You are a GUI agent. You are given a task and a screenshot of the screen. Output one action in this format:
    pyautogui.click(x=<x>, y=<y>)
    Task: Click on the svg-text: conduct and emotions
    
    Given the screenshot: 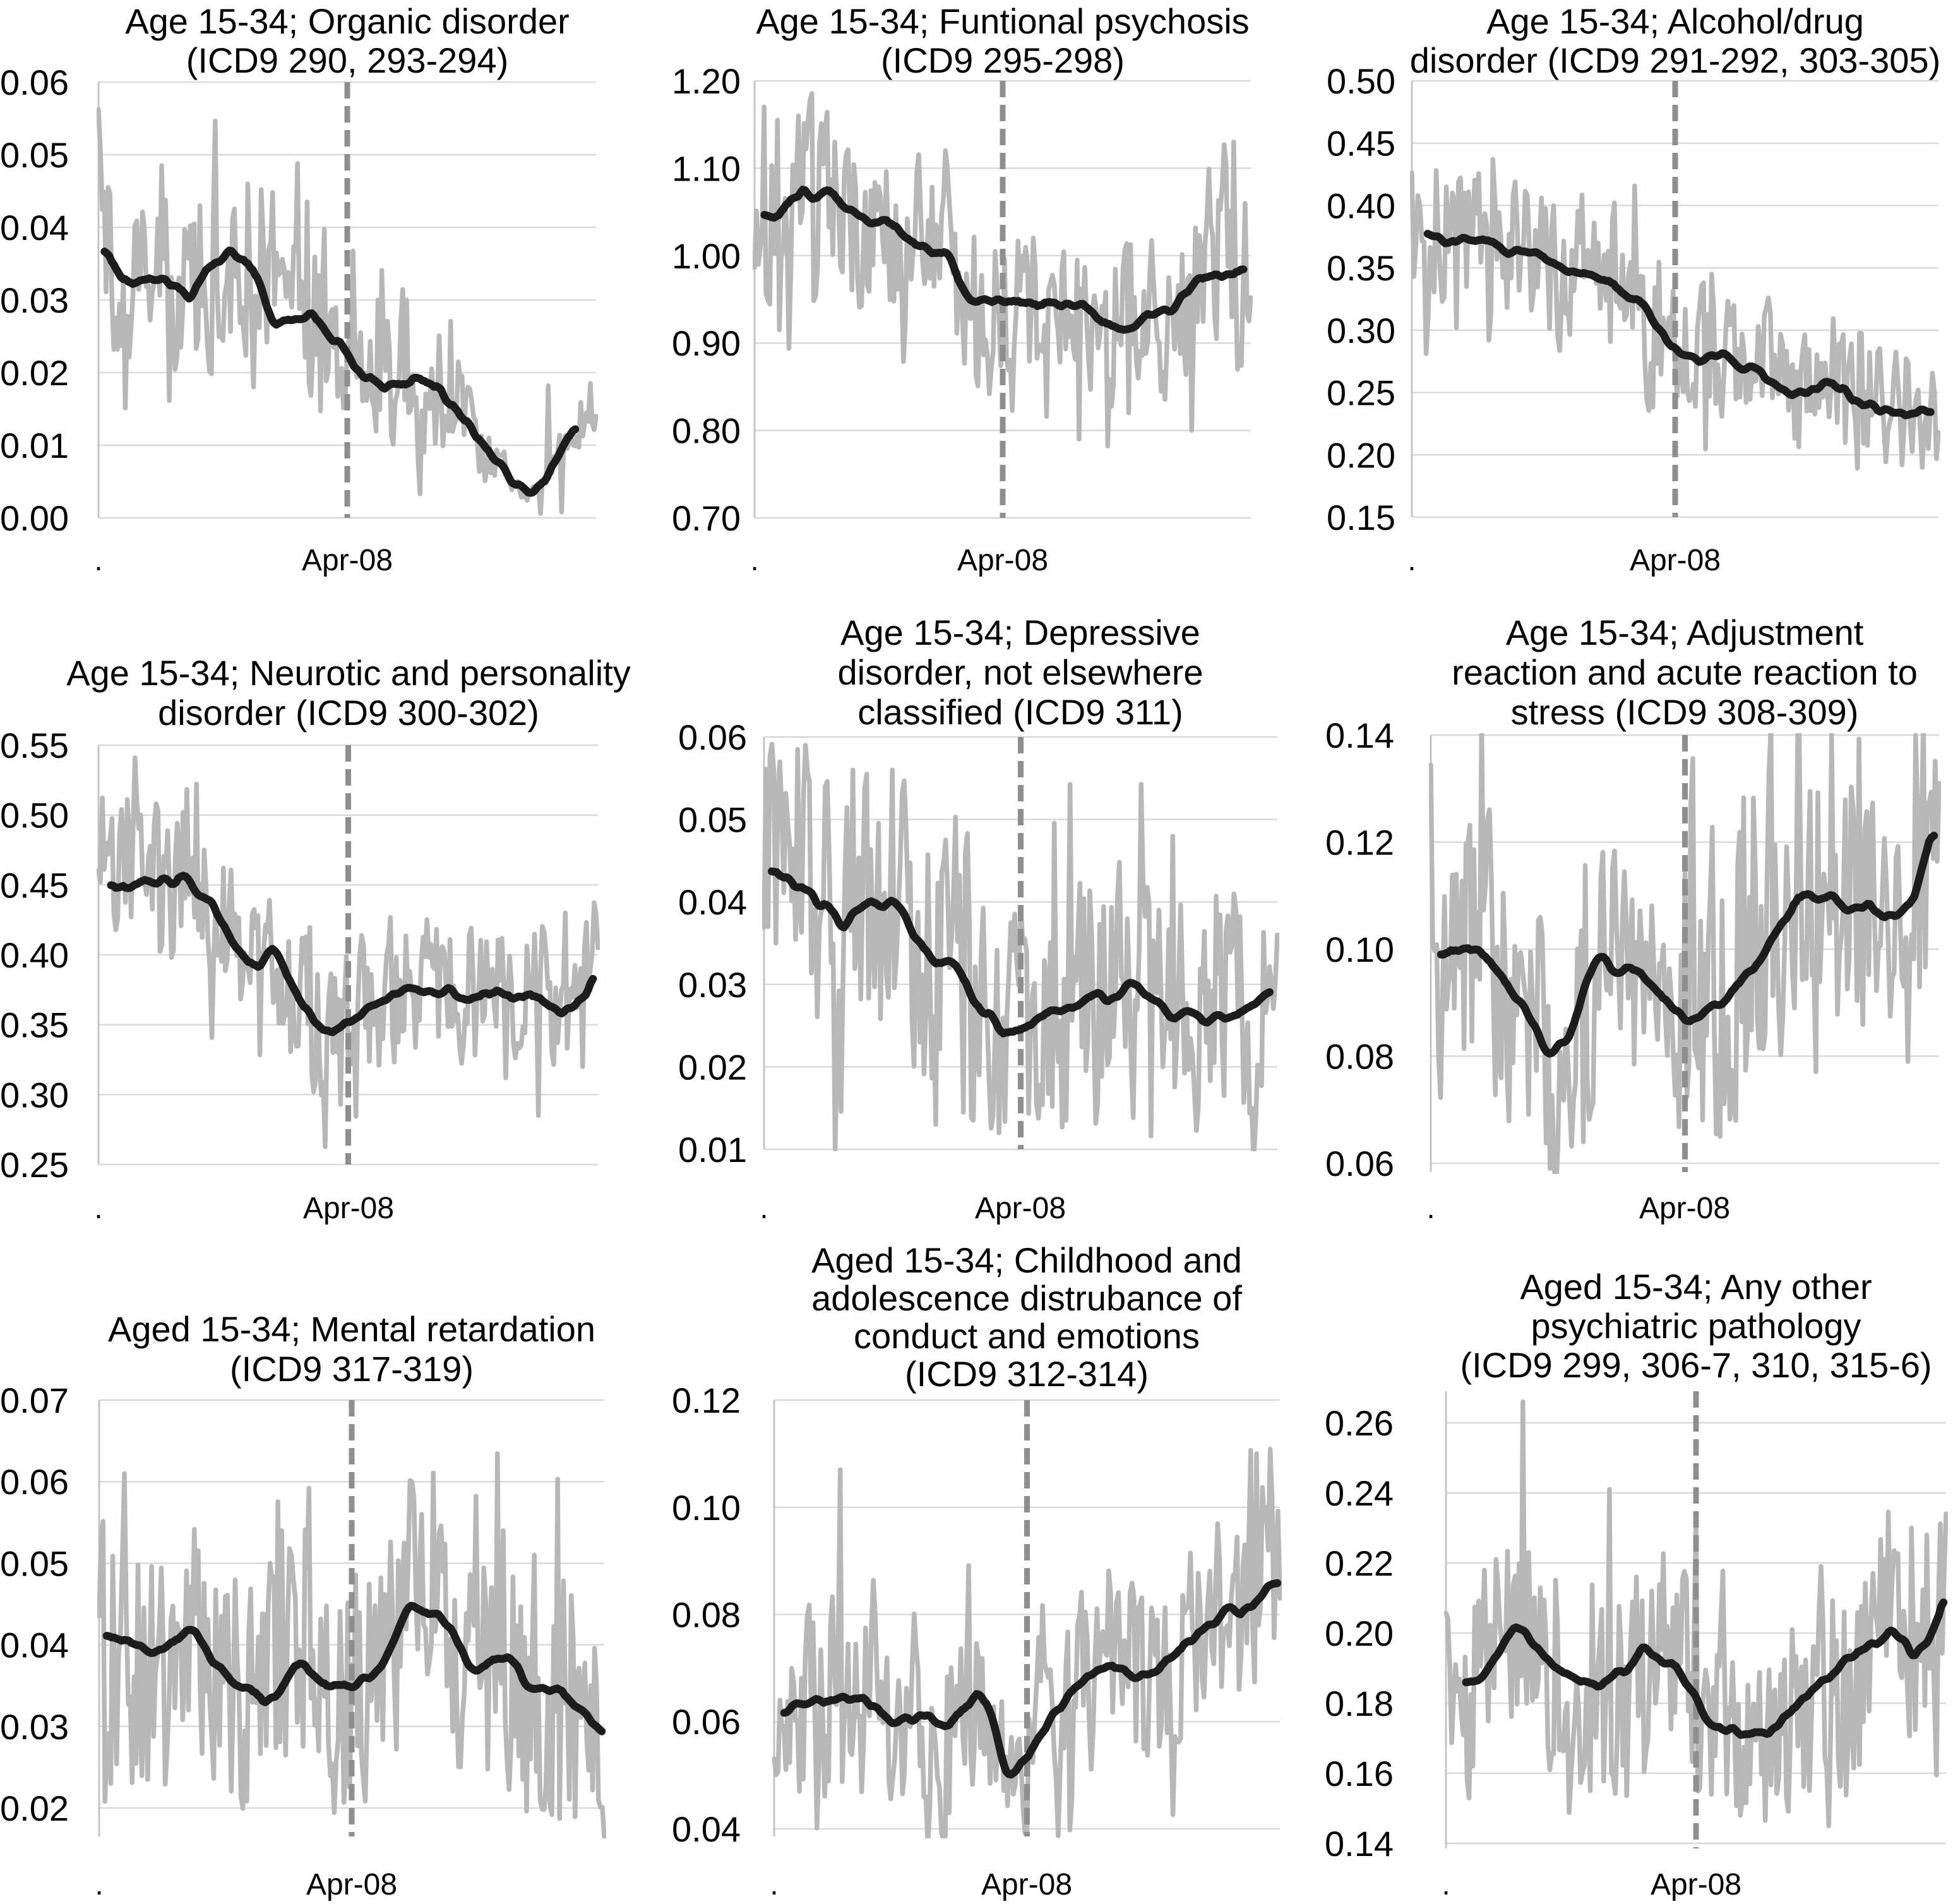 What is the action you would take?
    pyautogui.click(x=1027, y=1336)
    